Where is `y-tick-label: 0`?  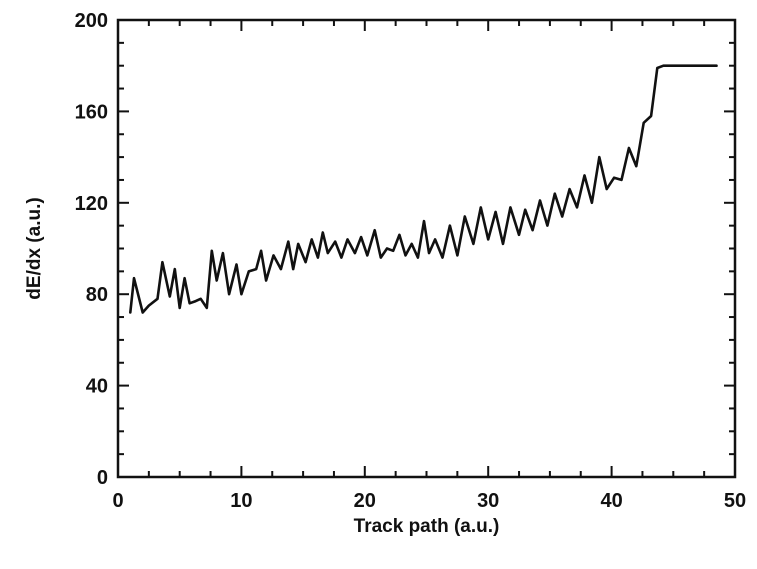
y-tick-label: 0 is located at coordinates (102, 478).